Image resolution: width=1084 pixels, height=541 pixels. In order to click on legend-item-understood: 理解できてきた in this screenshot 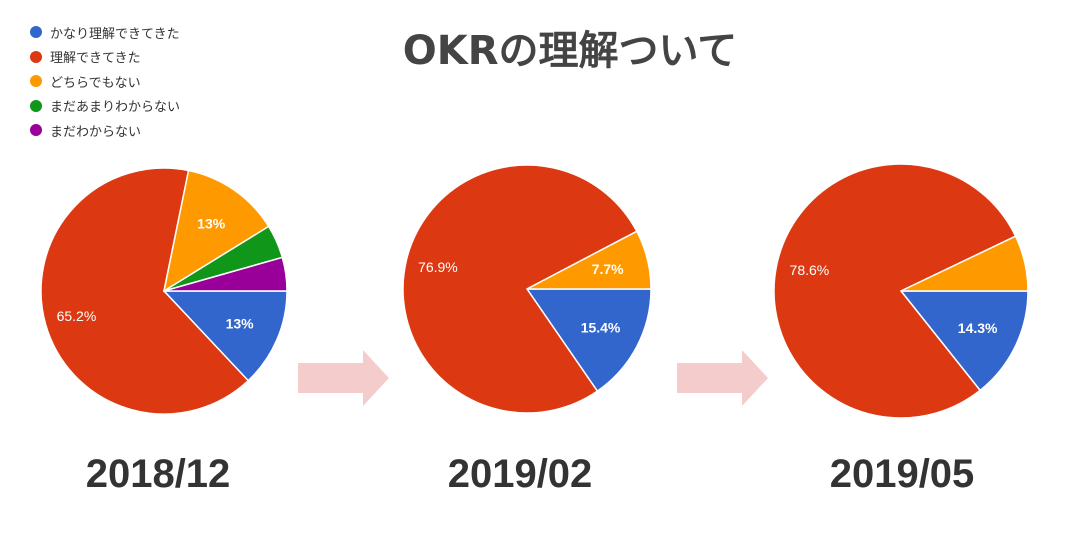, I will do `click(105, 57)`.